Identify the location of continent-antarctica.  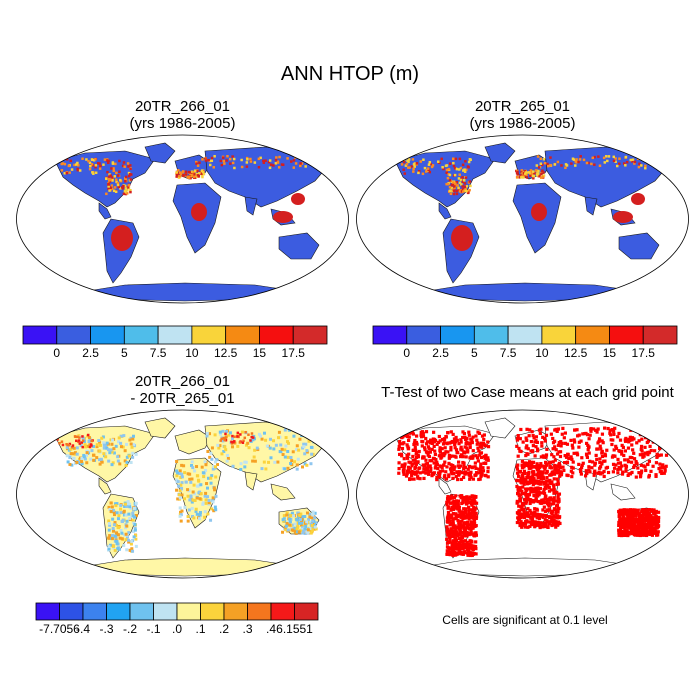
(185, 292).